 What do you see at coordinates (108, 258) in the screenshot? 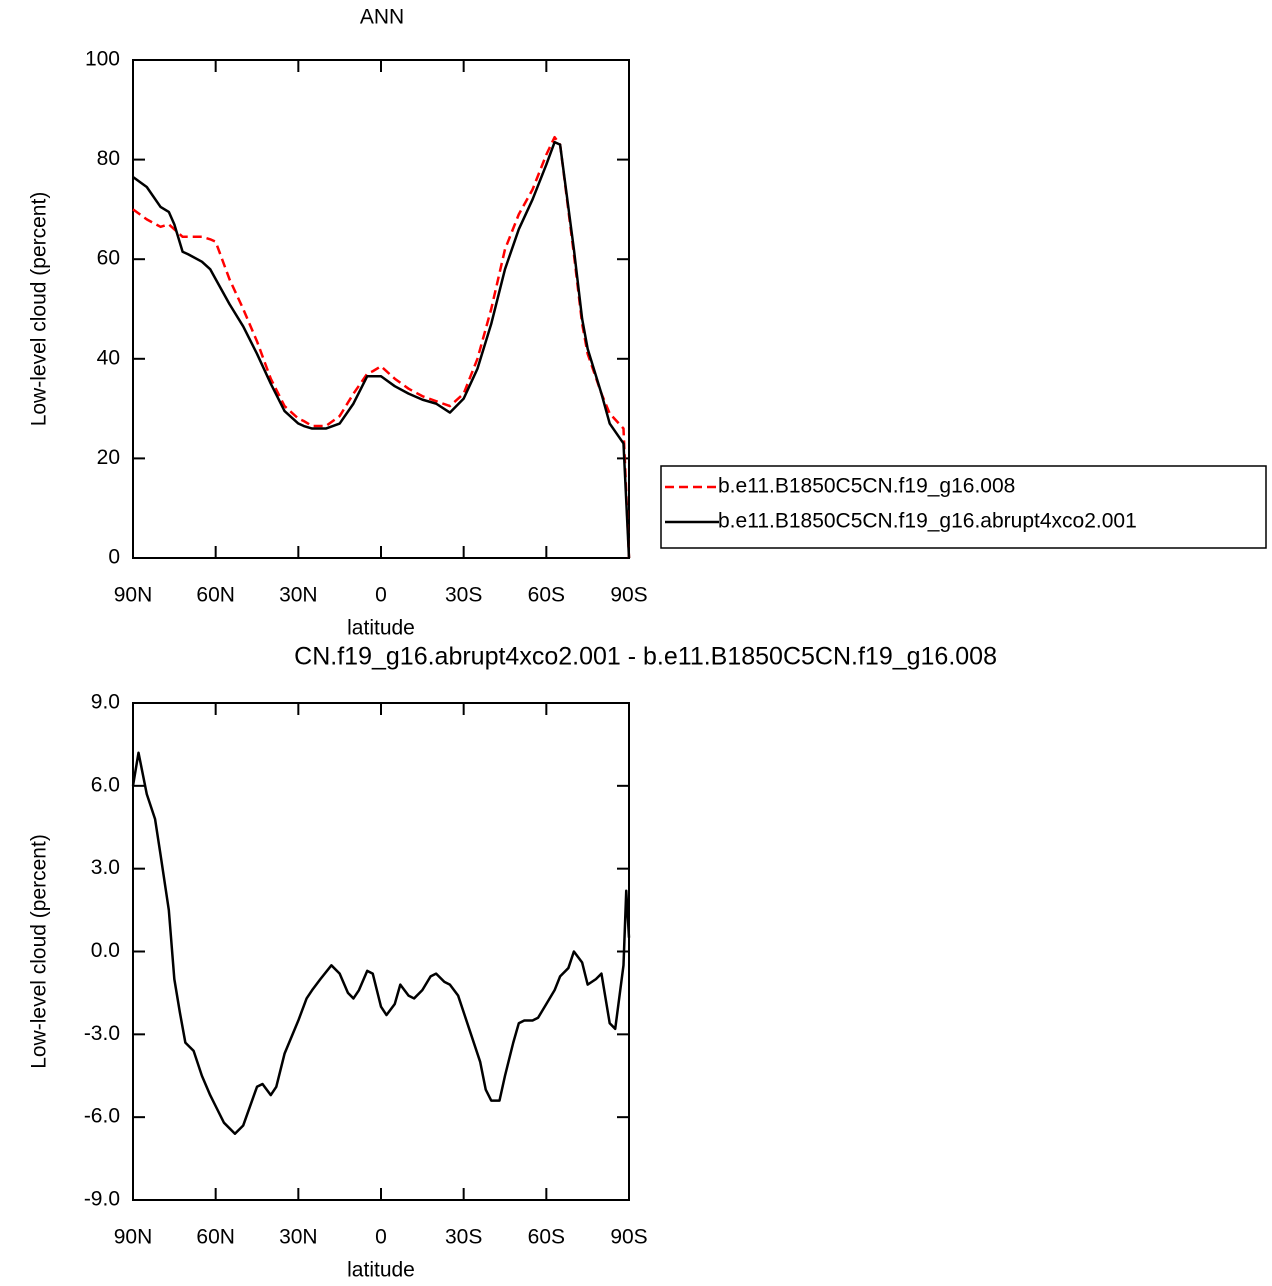
I see `y-tick-label: 60` at bounding box center [108, 258].